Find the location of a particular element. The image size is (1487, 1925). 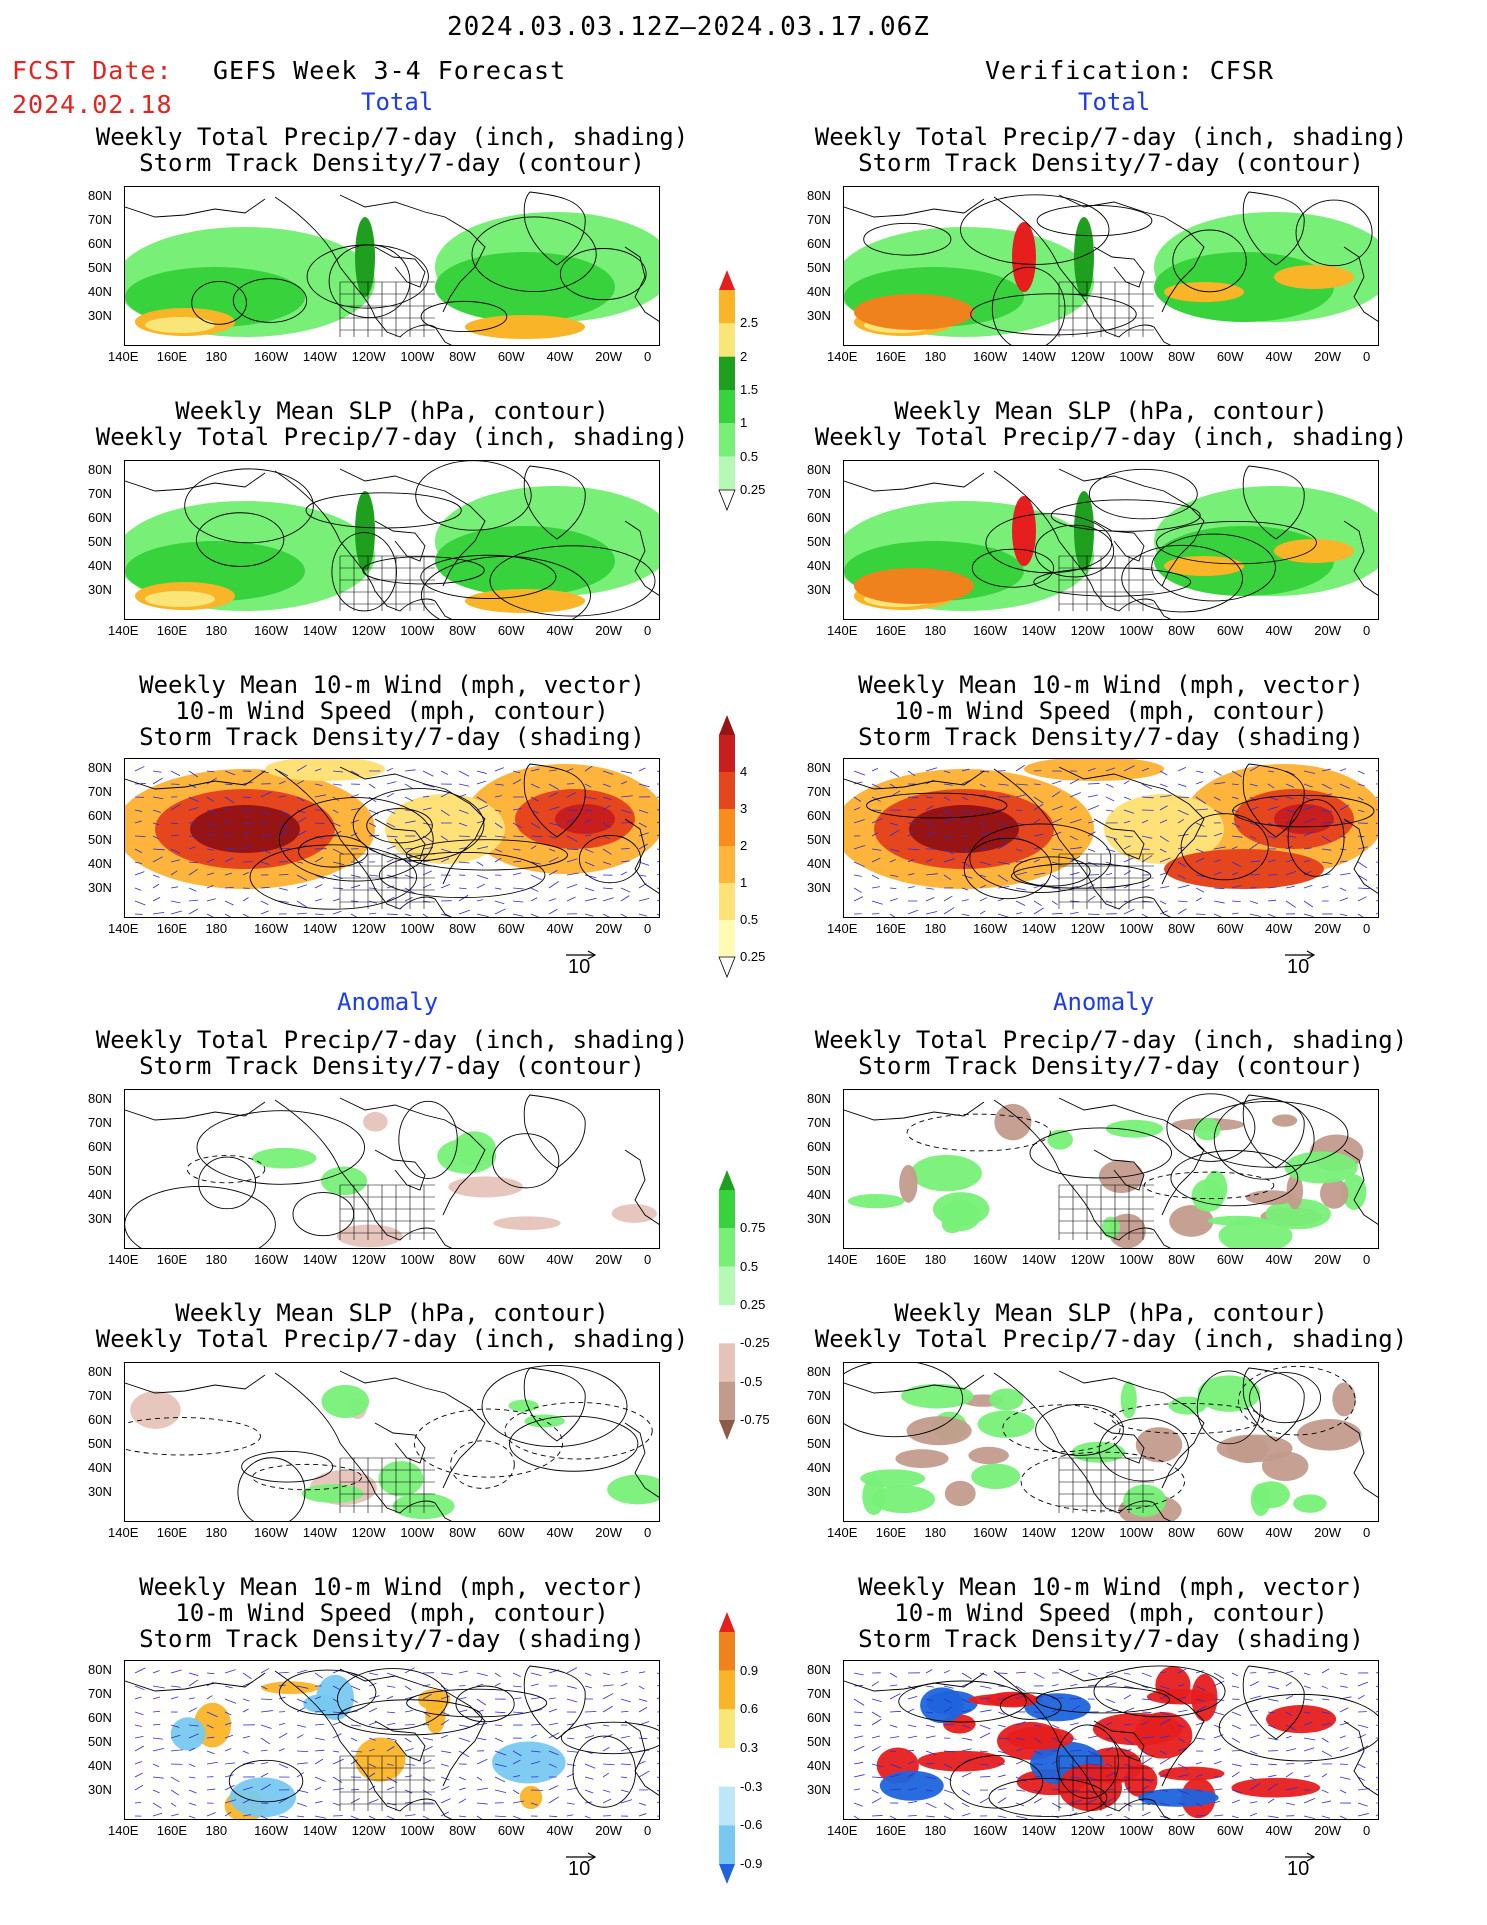

colorbar-label: -0.3 is located at coordinates (751, 1786).